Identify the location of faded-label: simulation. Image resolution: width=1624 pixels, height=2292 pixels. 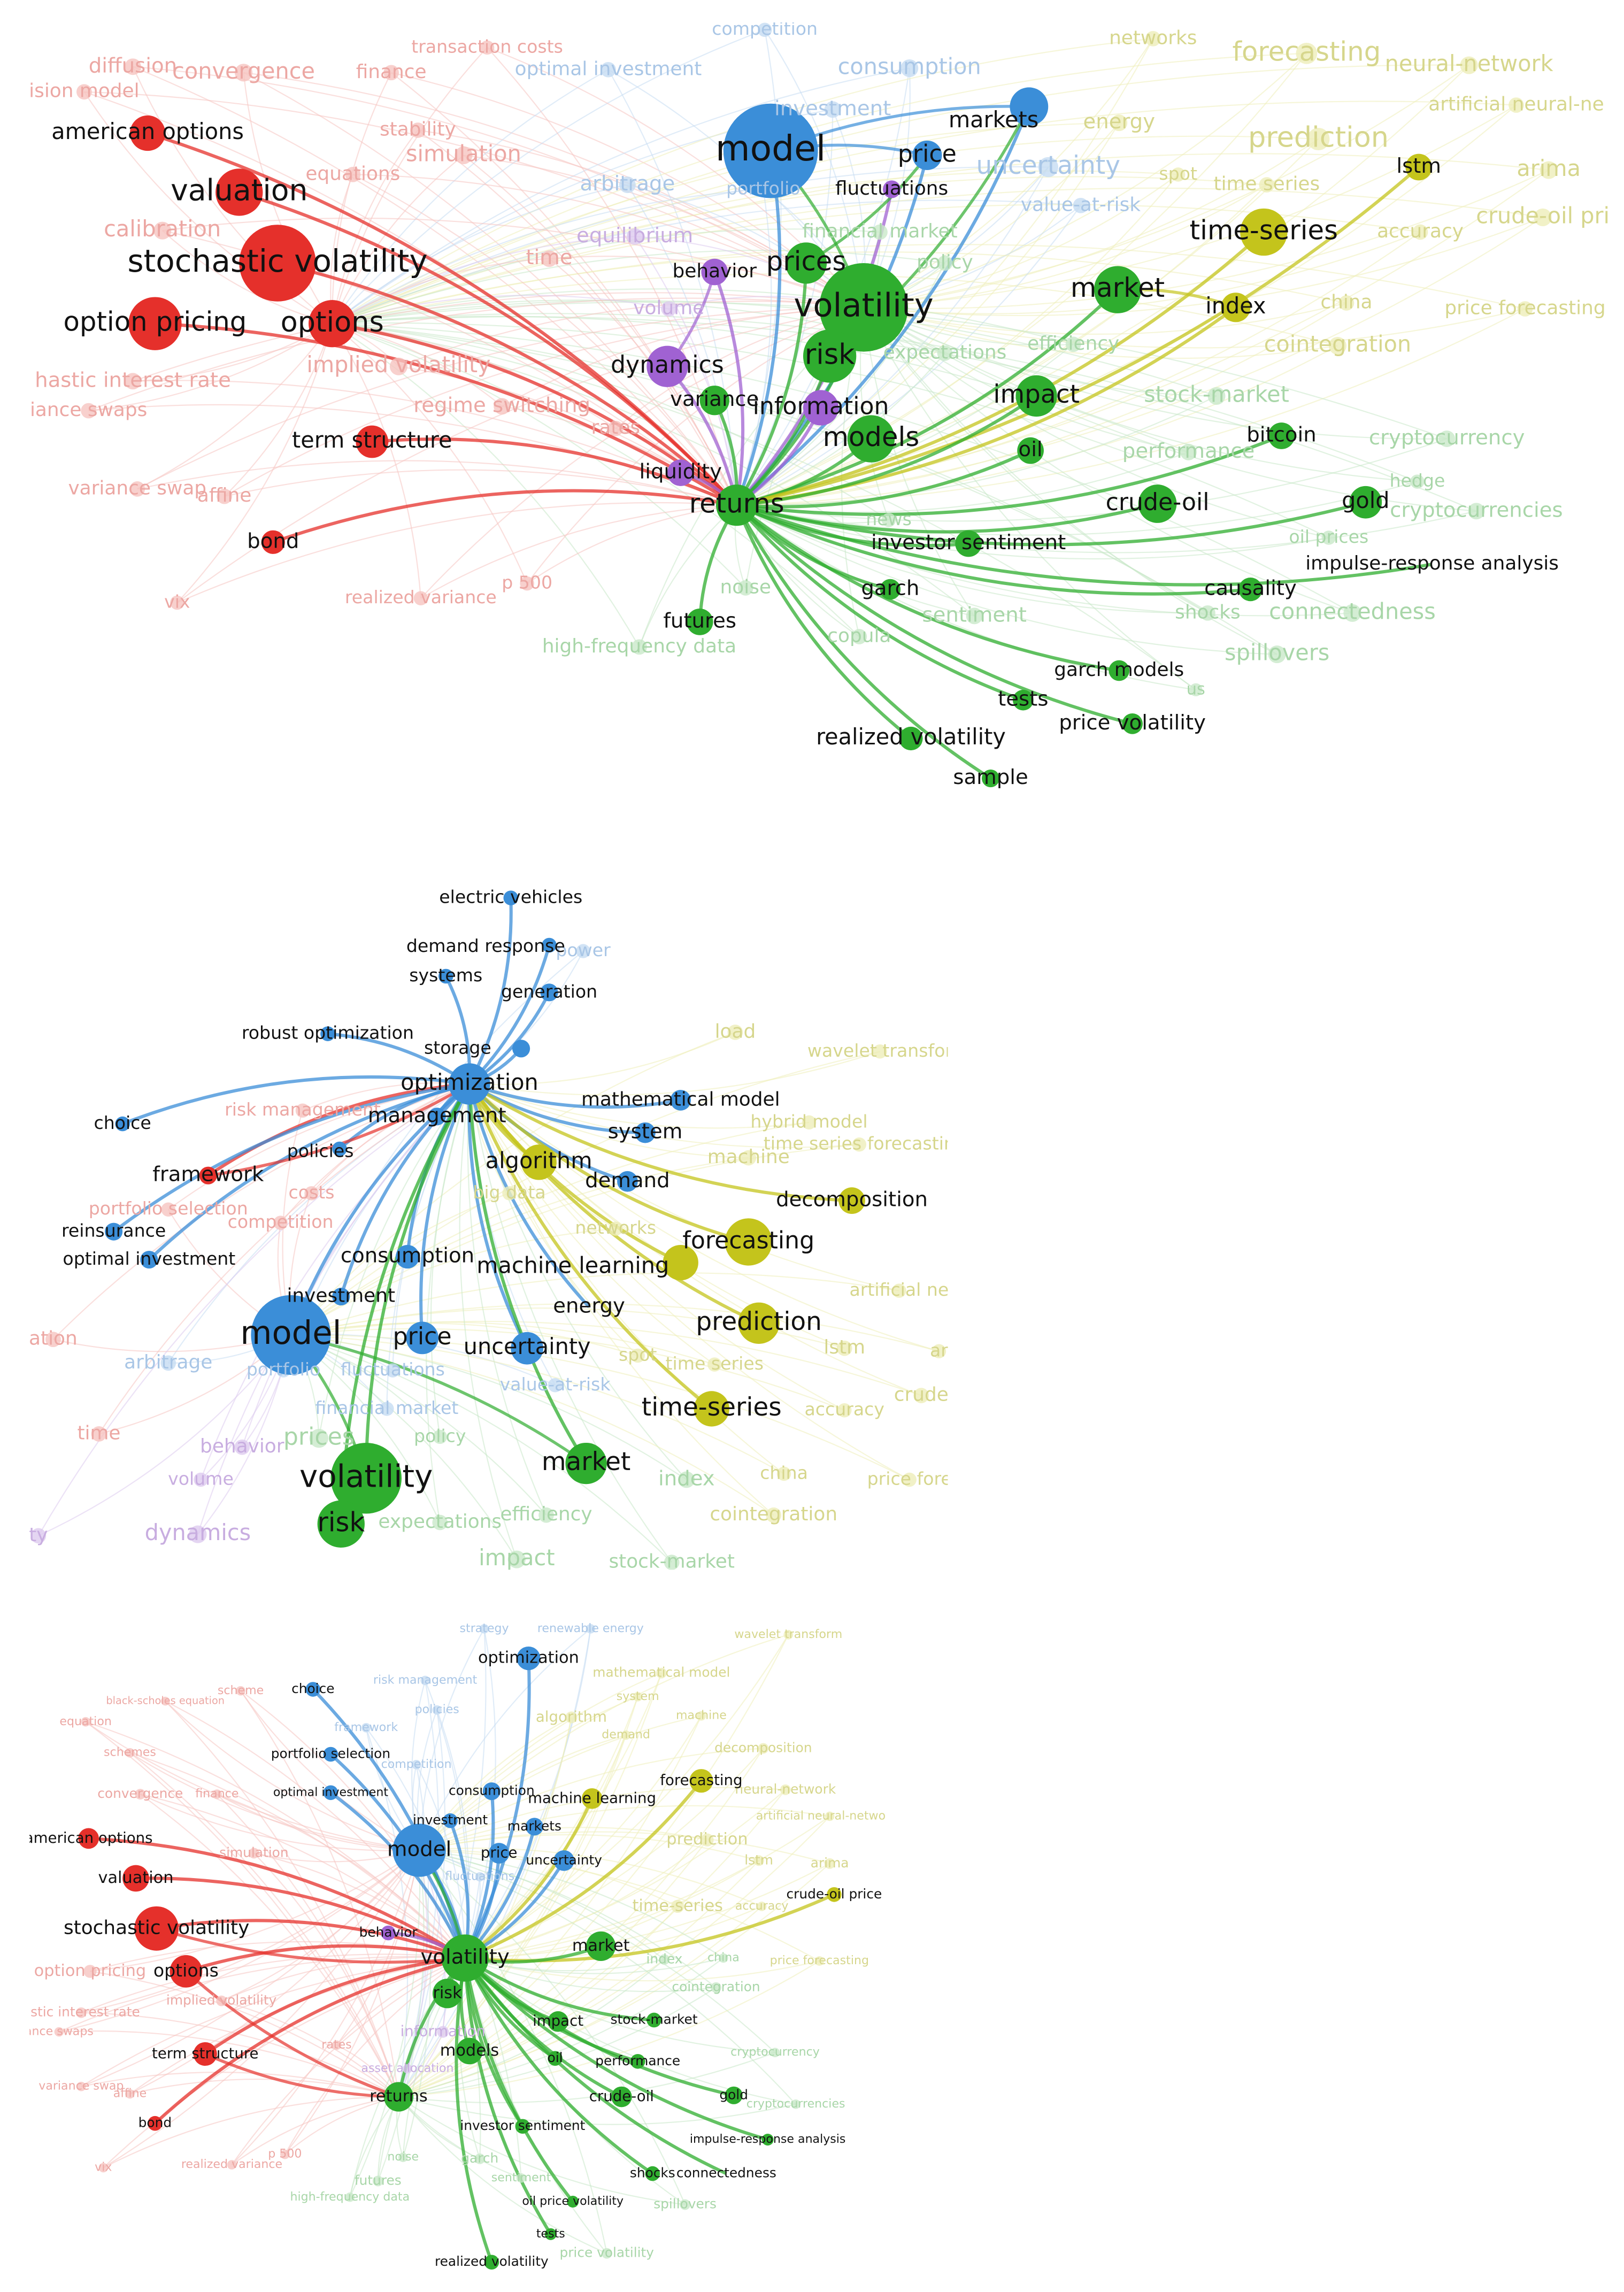
(463, 153).